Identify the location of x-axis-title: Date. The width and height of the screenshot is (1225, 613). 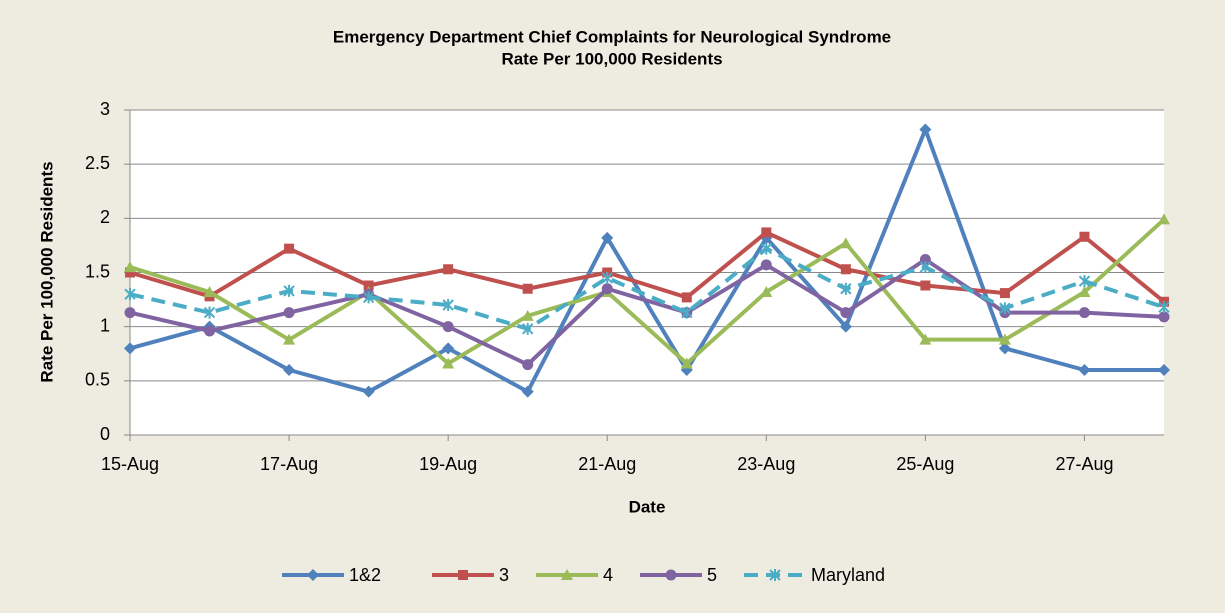
(647, 506).